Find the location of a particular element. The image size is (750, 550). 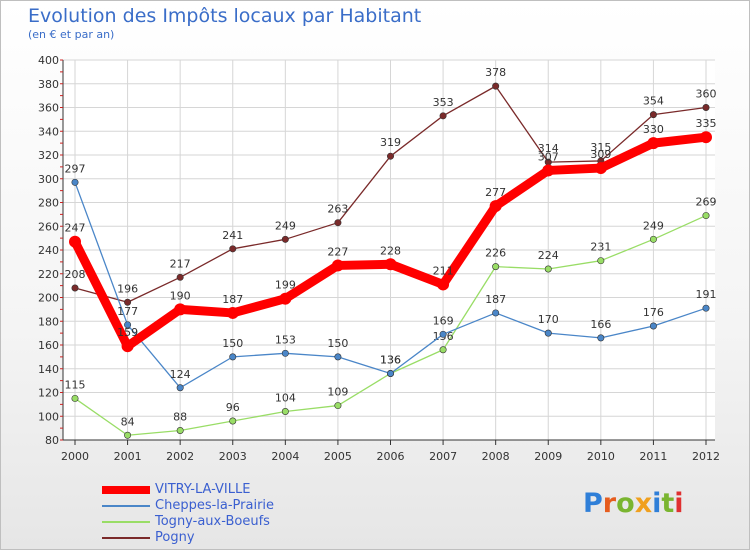

data-label: 176 is located at coordinates (653, 312).